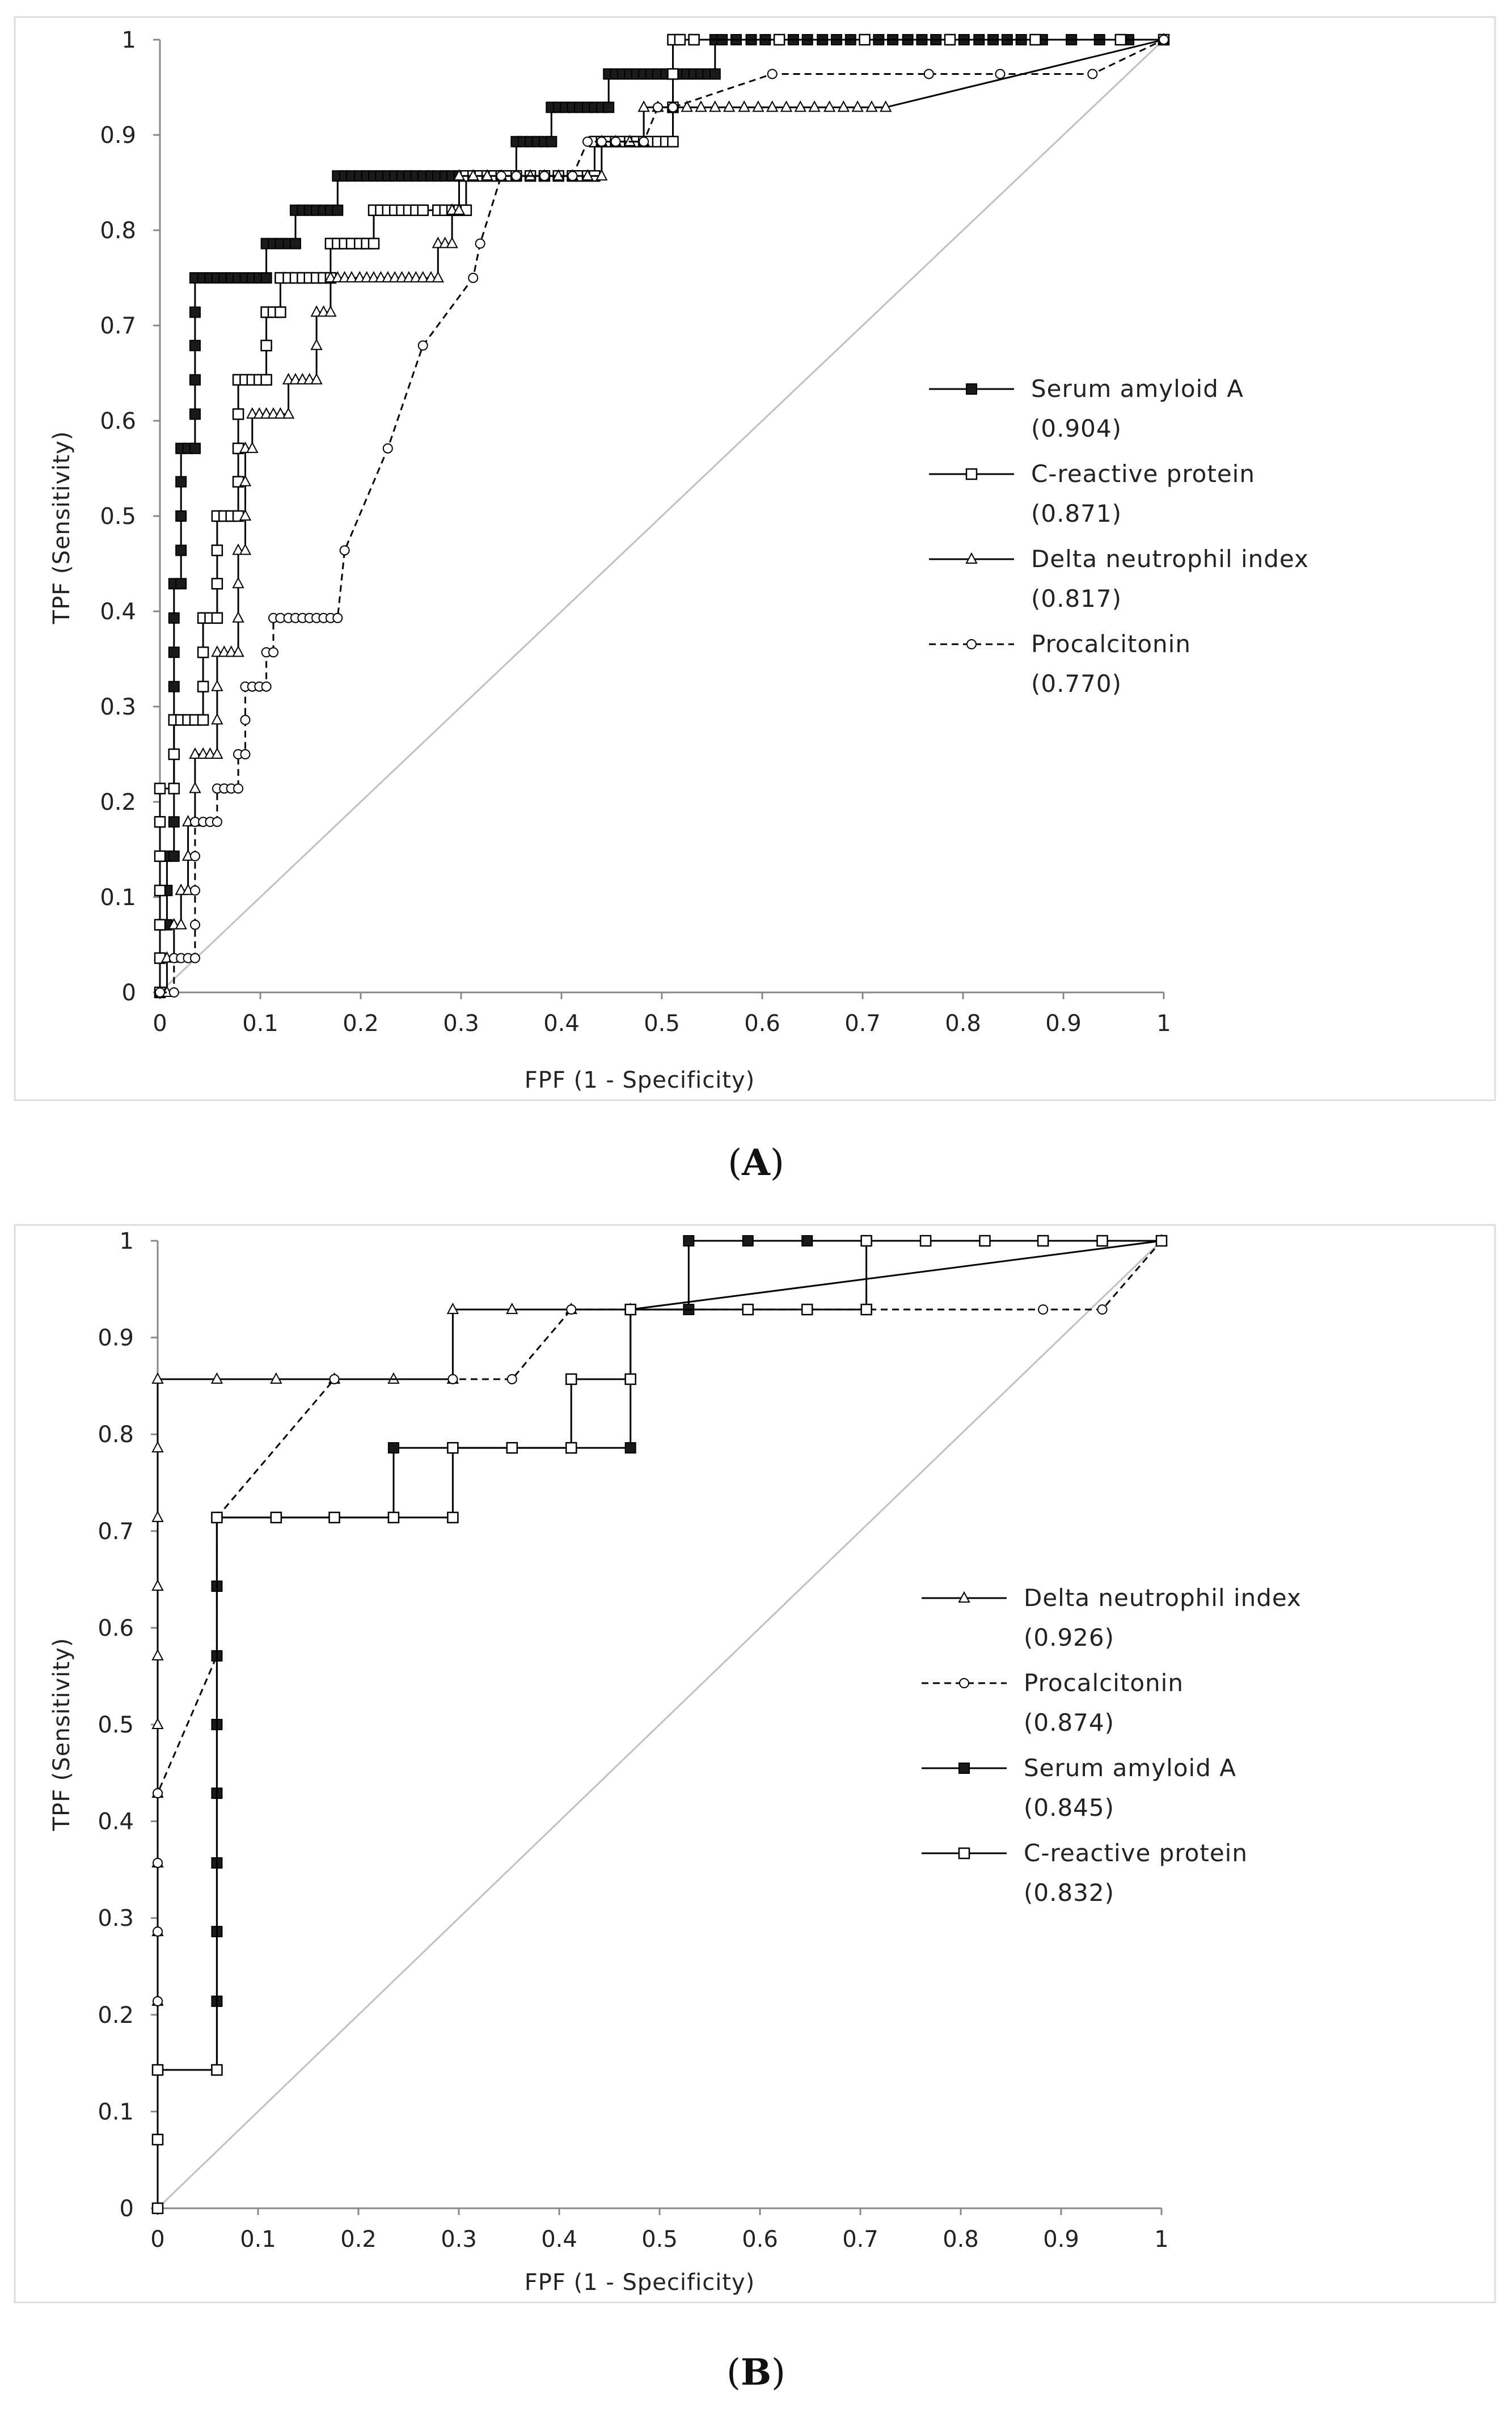 The height and width of the screenshot is (2413, 1512). I want to click on panel-a-legend-marker-delta-neutrophil-index, so click(972, 558).